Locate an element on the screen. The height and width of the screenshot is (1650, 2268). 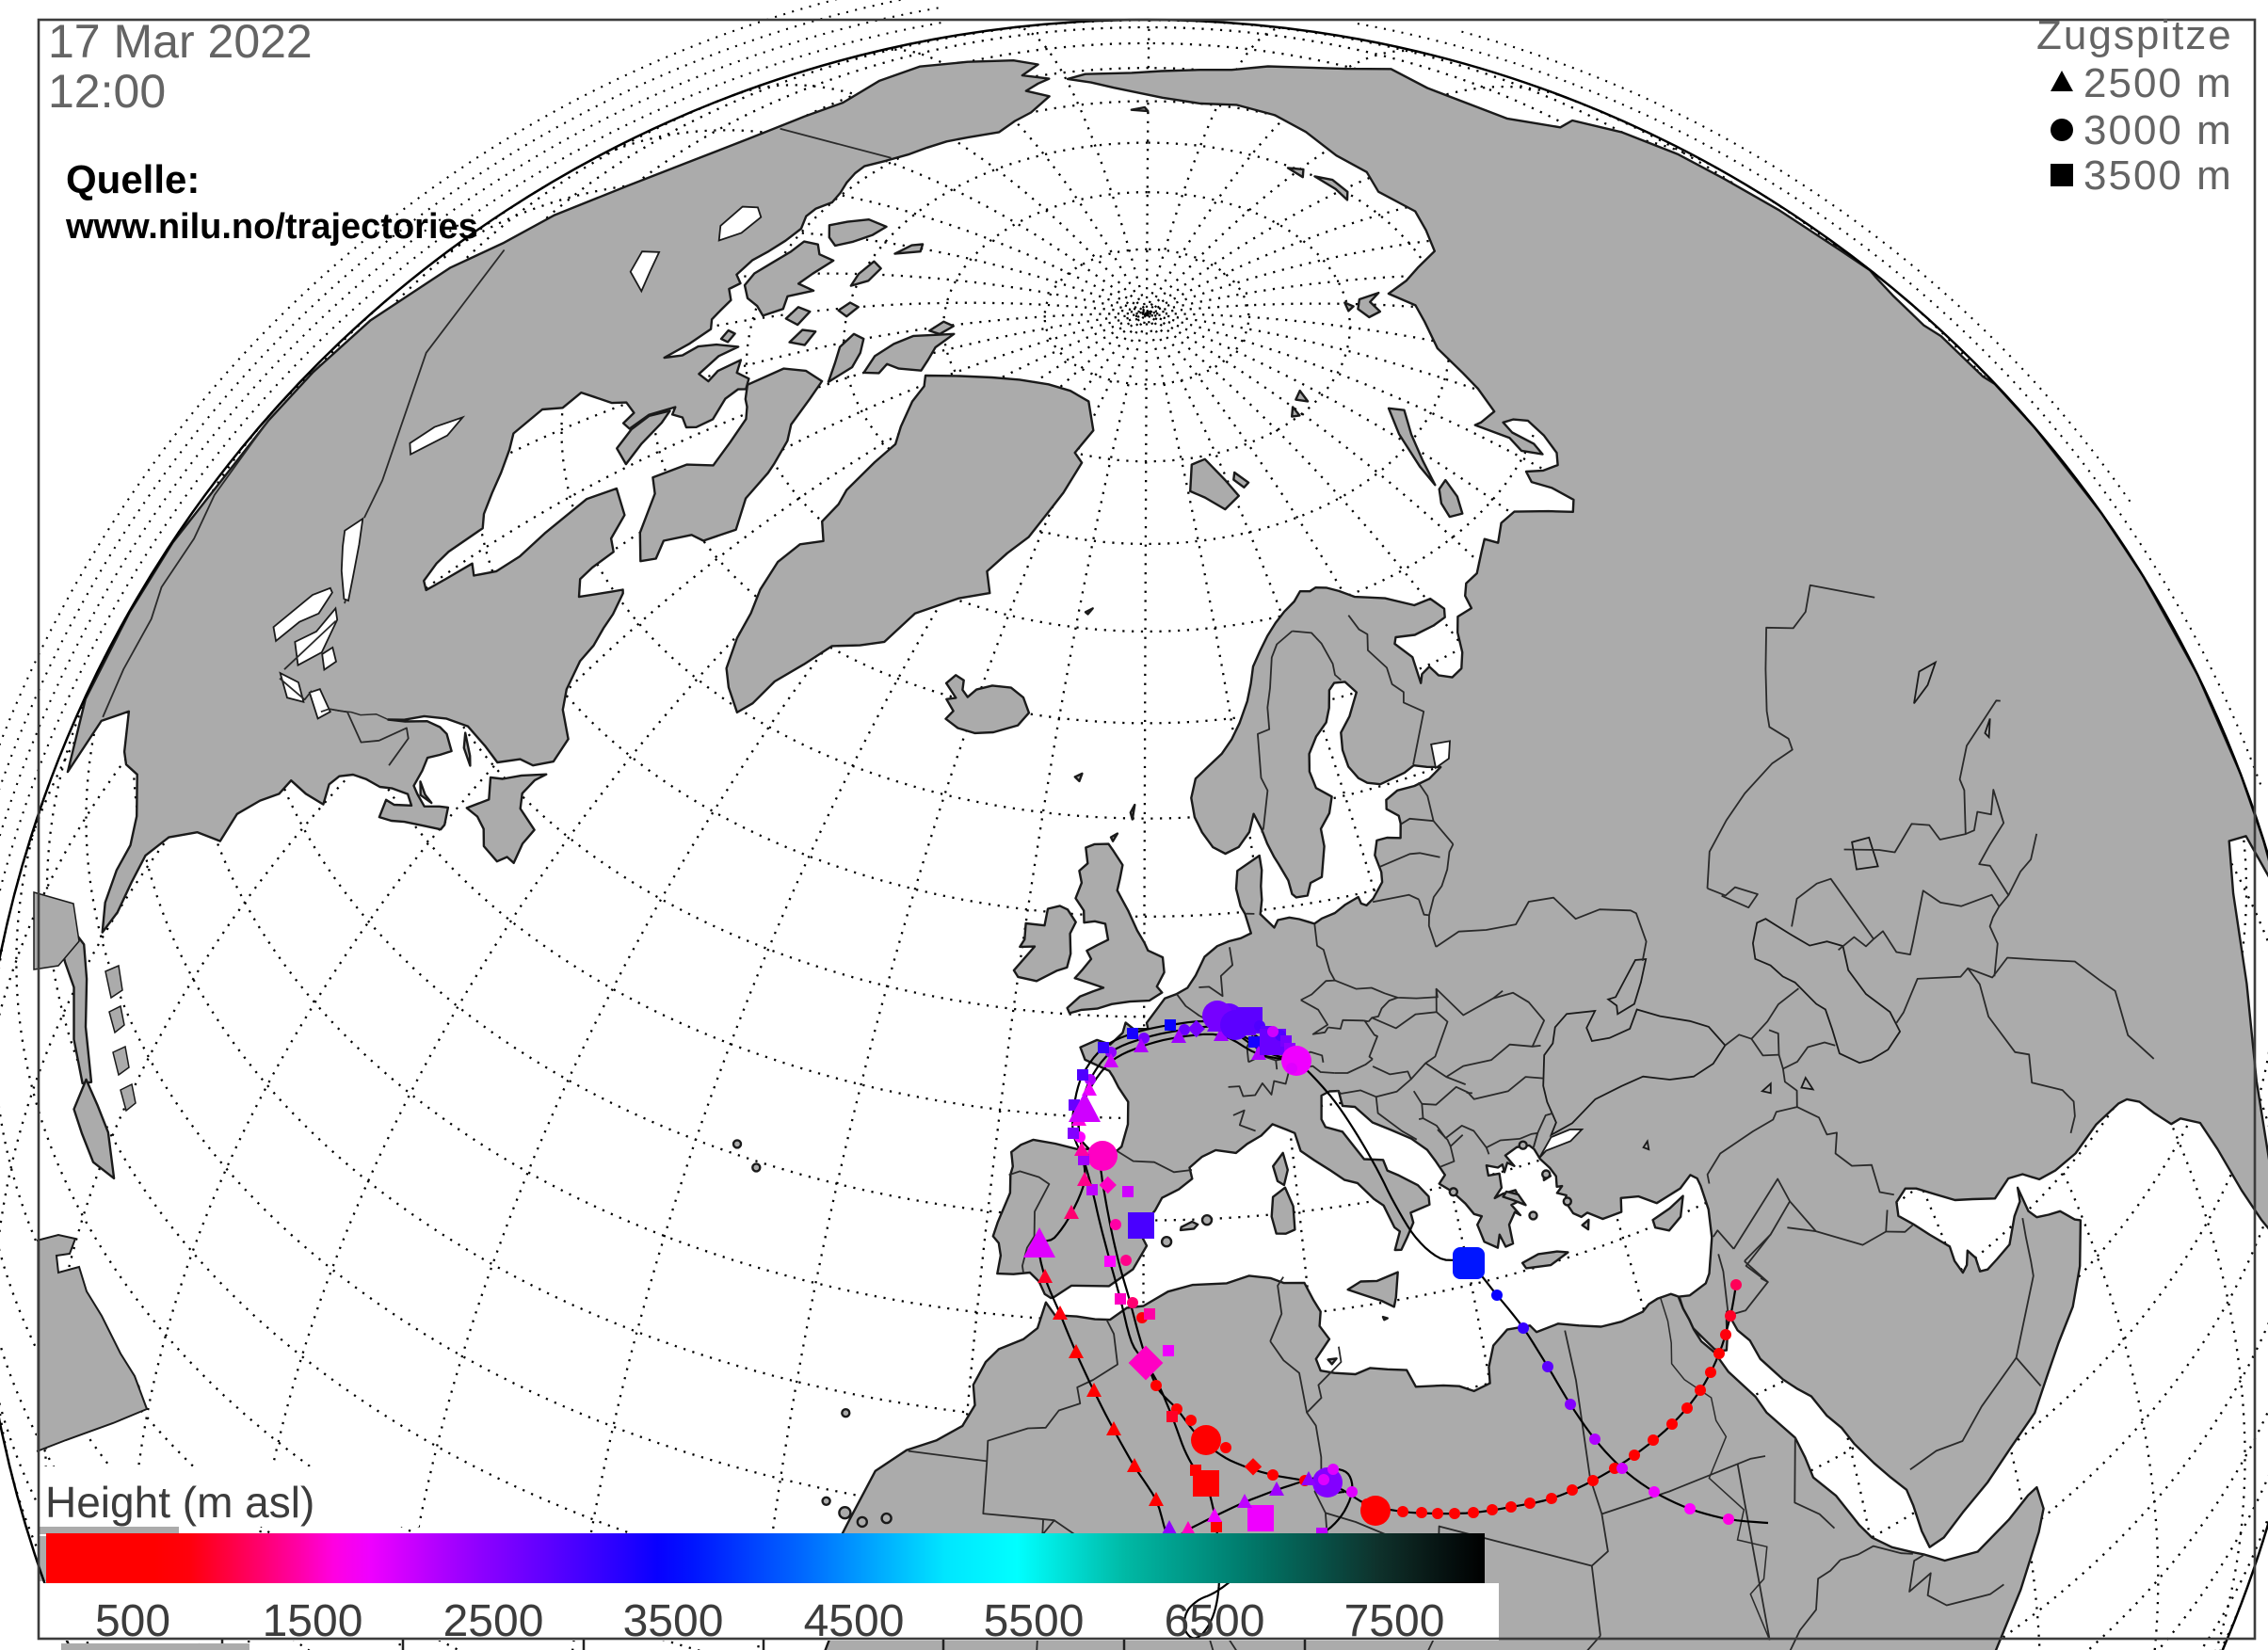
svg-text: Quelle: is located at coordinates (133, 179).